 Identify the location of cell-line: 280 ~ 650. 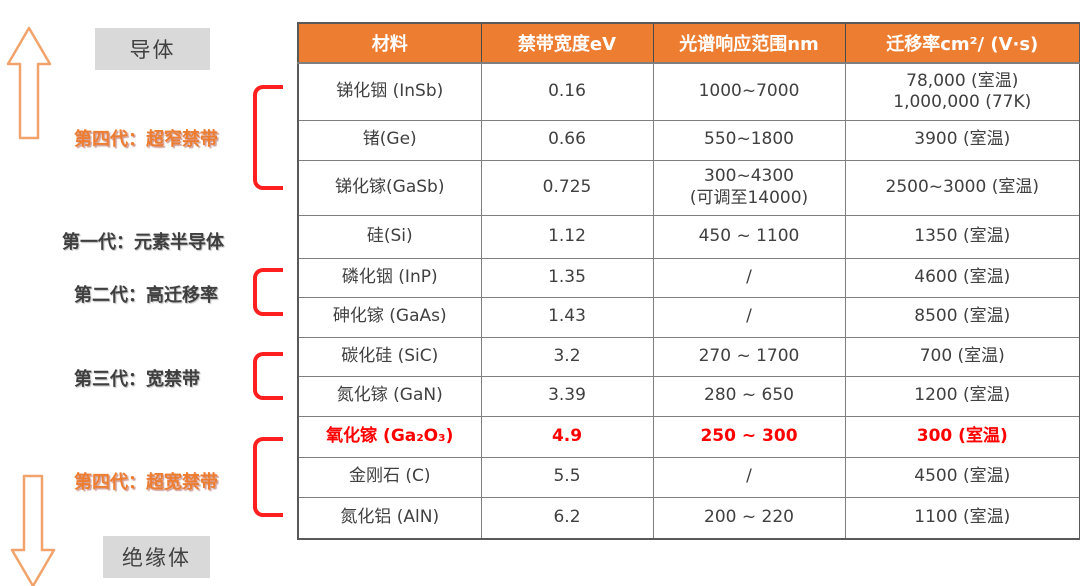
(749, 395).